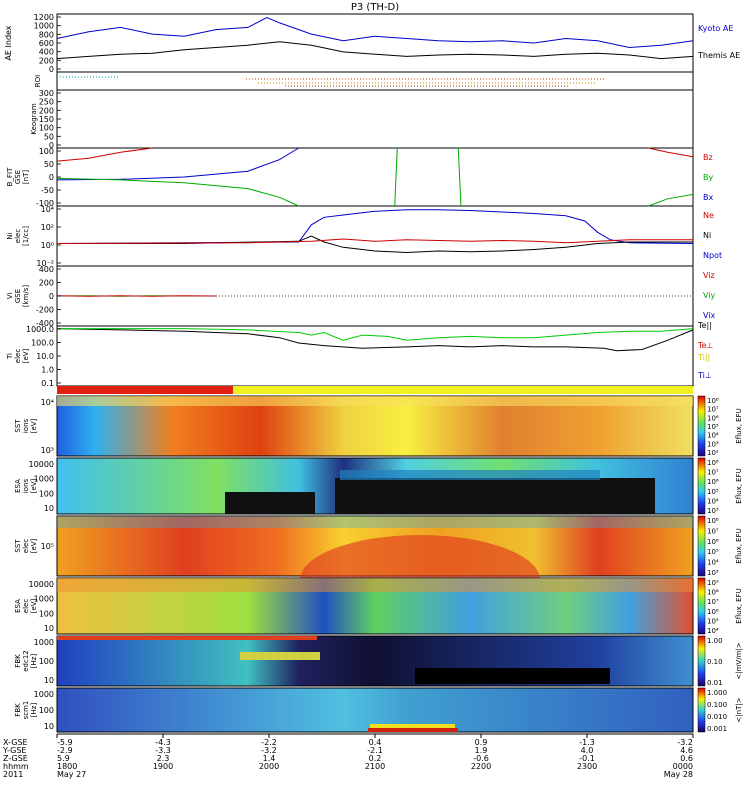 Image resolution: width=750 pixels, height=800 pixels. I want to click on spectrogram-sst-ion-ylabel-3: [eV], so click(34, 425).